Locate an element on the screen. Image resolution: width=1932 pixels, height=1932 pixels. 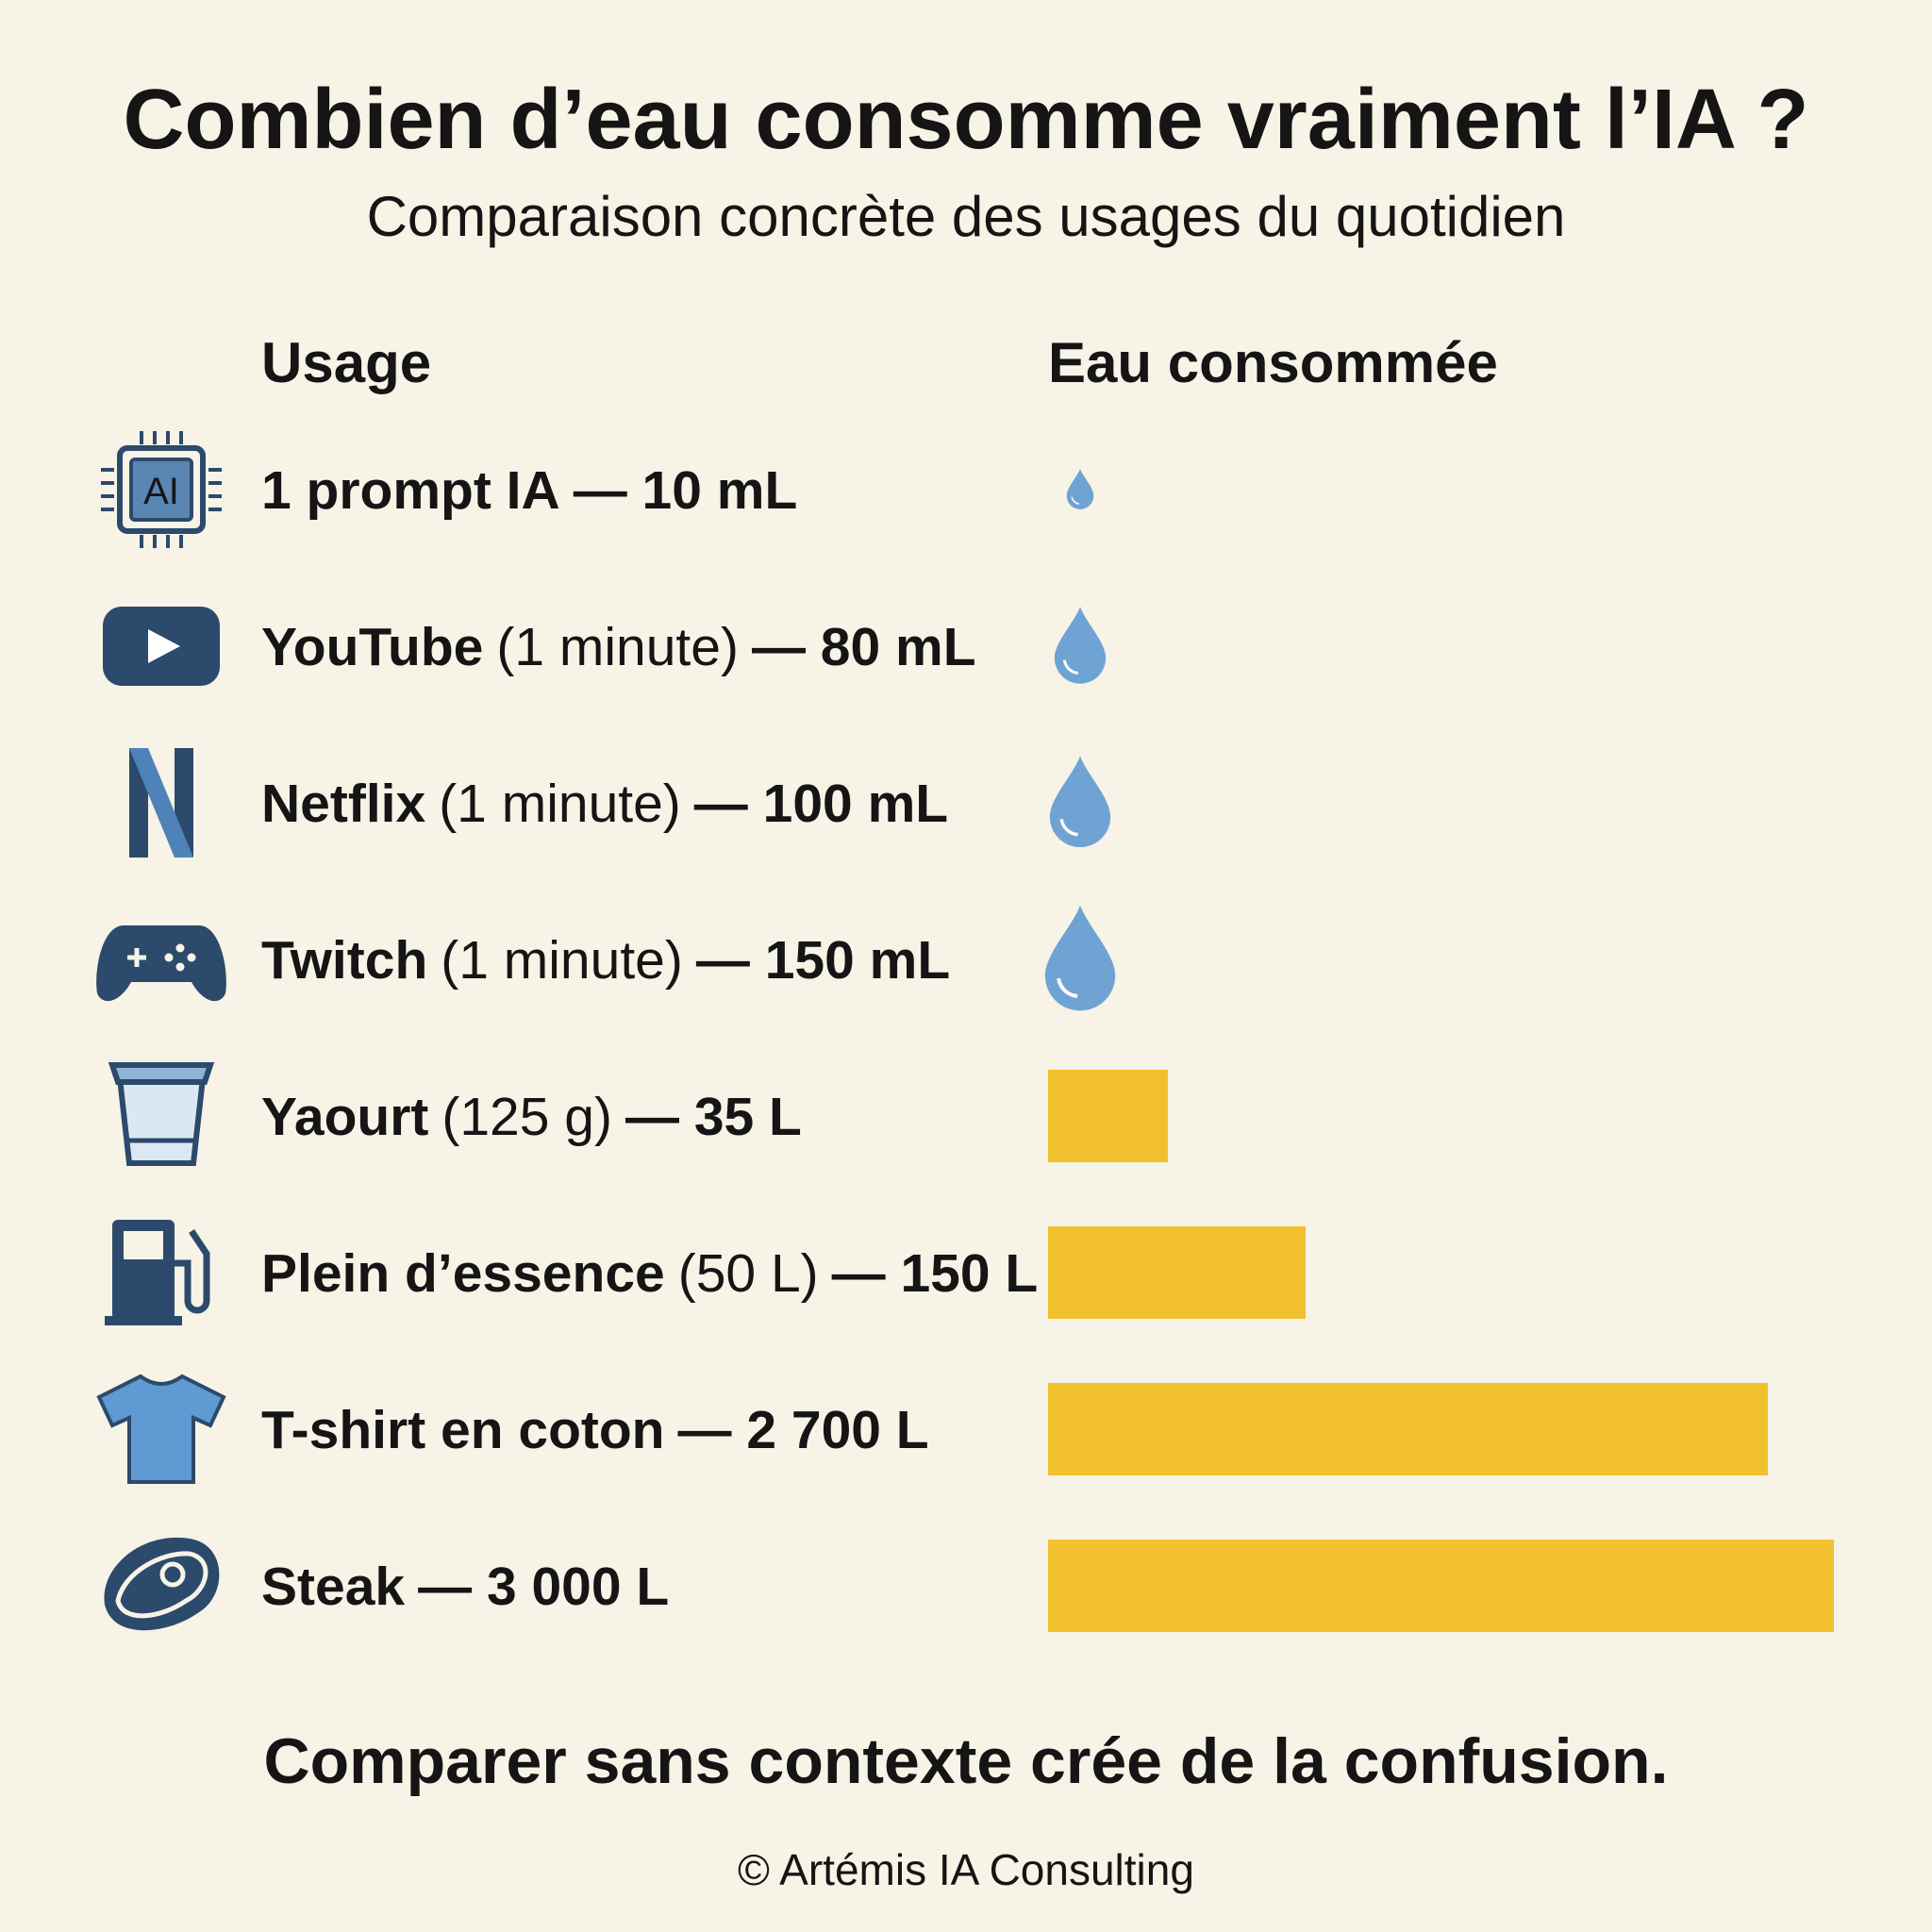
row: Netflix (1 minute) — 100 mL is located at coordinates (620, 803).